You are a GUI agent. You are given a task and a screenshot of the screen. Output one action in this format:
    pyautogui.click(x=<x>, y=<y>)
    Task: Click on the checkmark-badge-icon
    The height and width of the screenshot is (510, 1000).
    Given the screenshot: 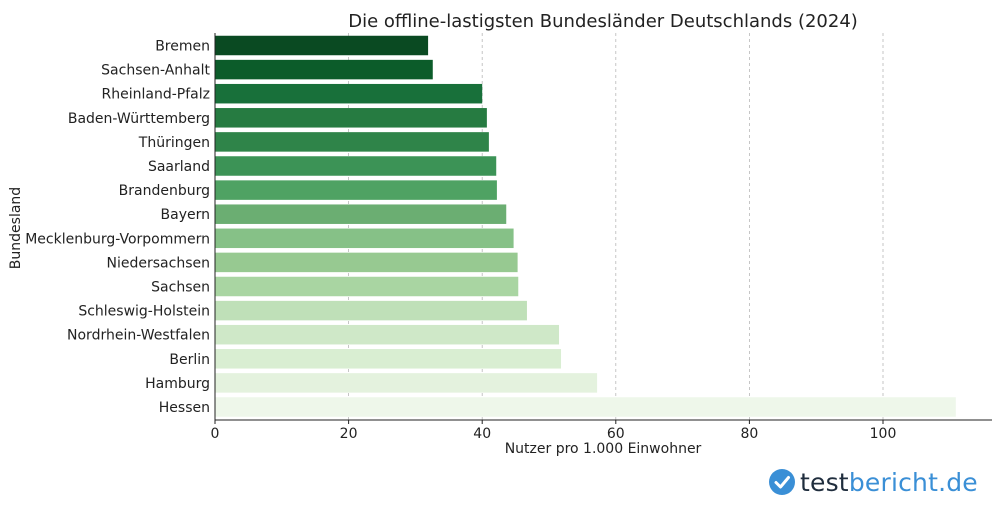 What is the action you would take?
    pyautogui.click(x=782, y=482)
    